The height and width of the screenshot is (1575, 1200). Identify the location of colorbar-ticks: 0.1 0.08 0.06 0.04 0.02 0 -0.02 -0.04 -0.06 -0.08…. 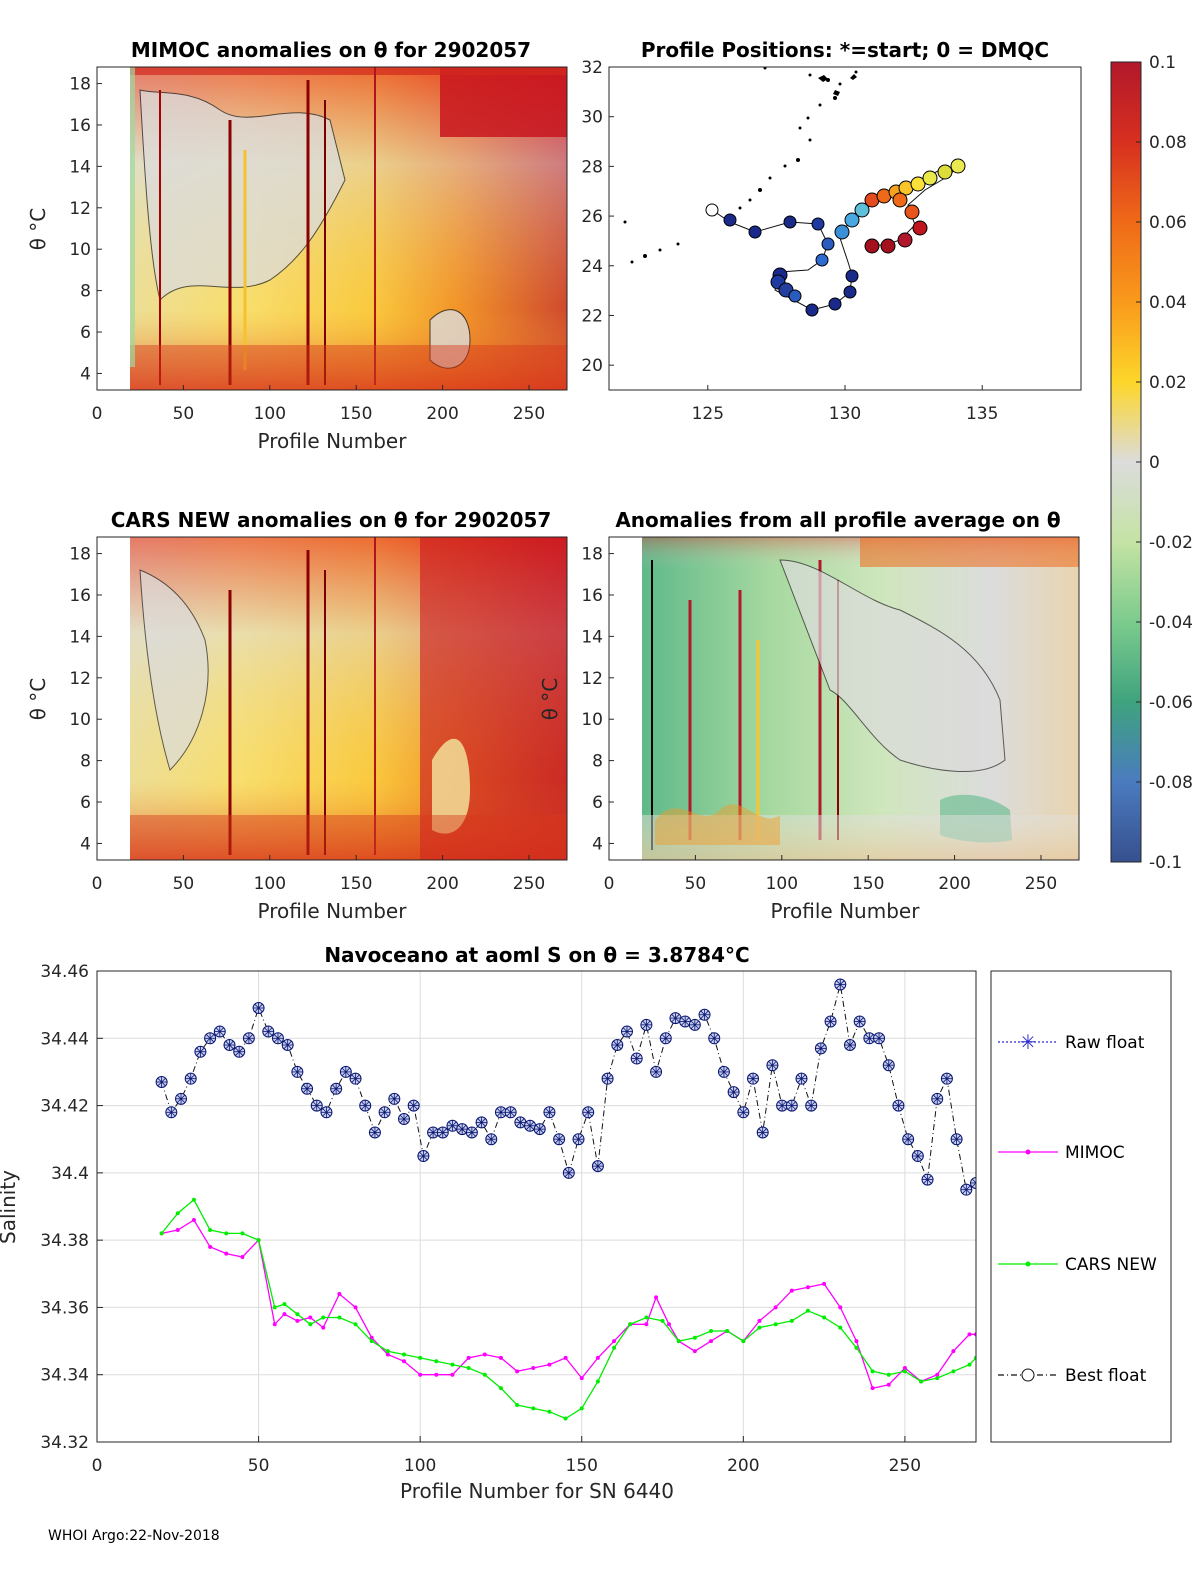
(1164, 463).